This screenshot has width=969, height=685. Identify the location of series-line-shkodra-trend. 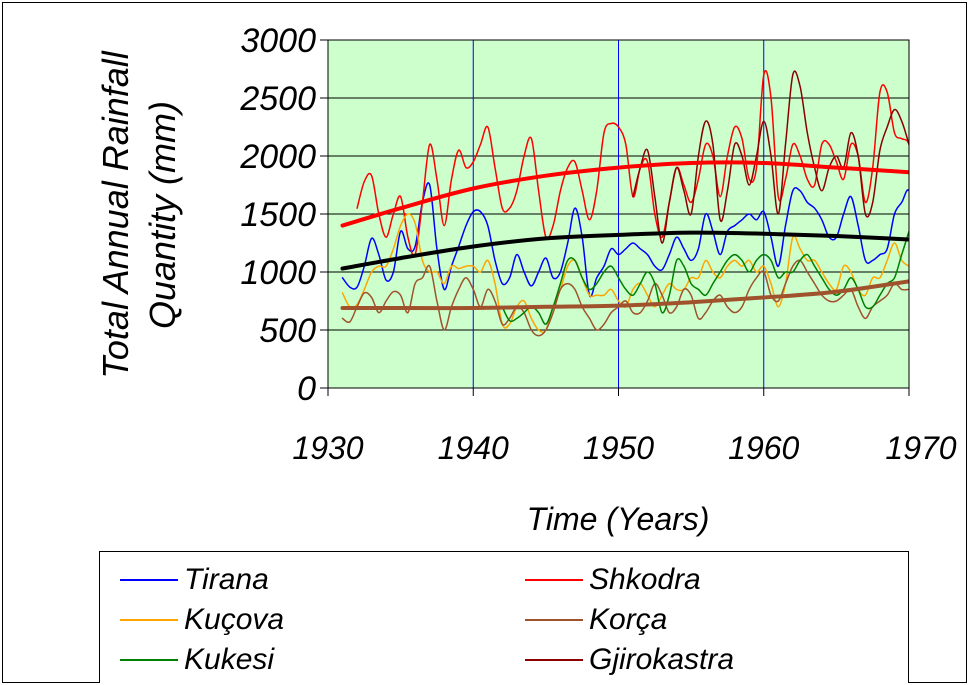
(624, 194).